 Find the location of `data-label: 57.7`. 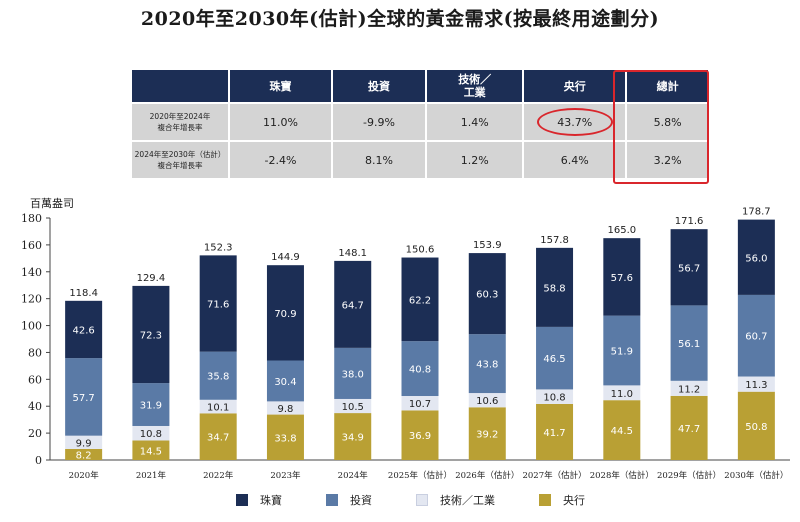

data-label: 57.7 is located at coordinates (84, 398).